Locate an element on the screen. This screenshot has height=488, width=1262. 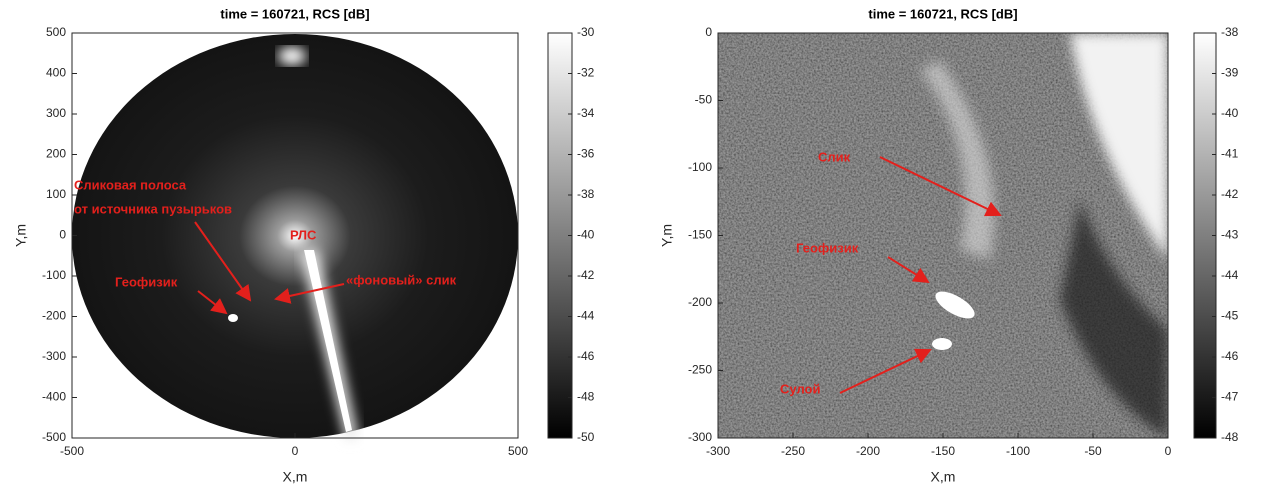
colorbar-tick-label: -43 is located at coordinates (1230, 235).